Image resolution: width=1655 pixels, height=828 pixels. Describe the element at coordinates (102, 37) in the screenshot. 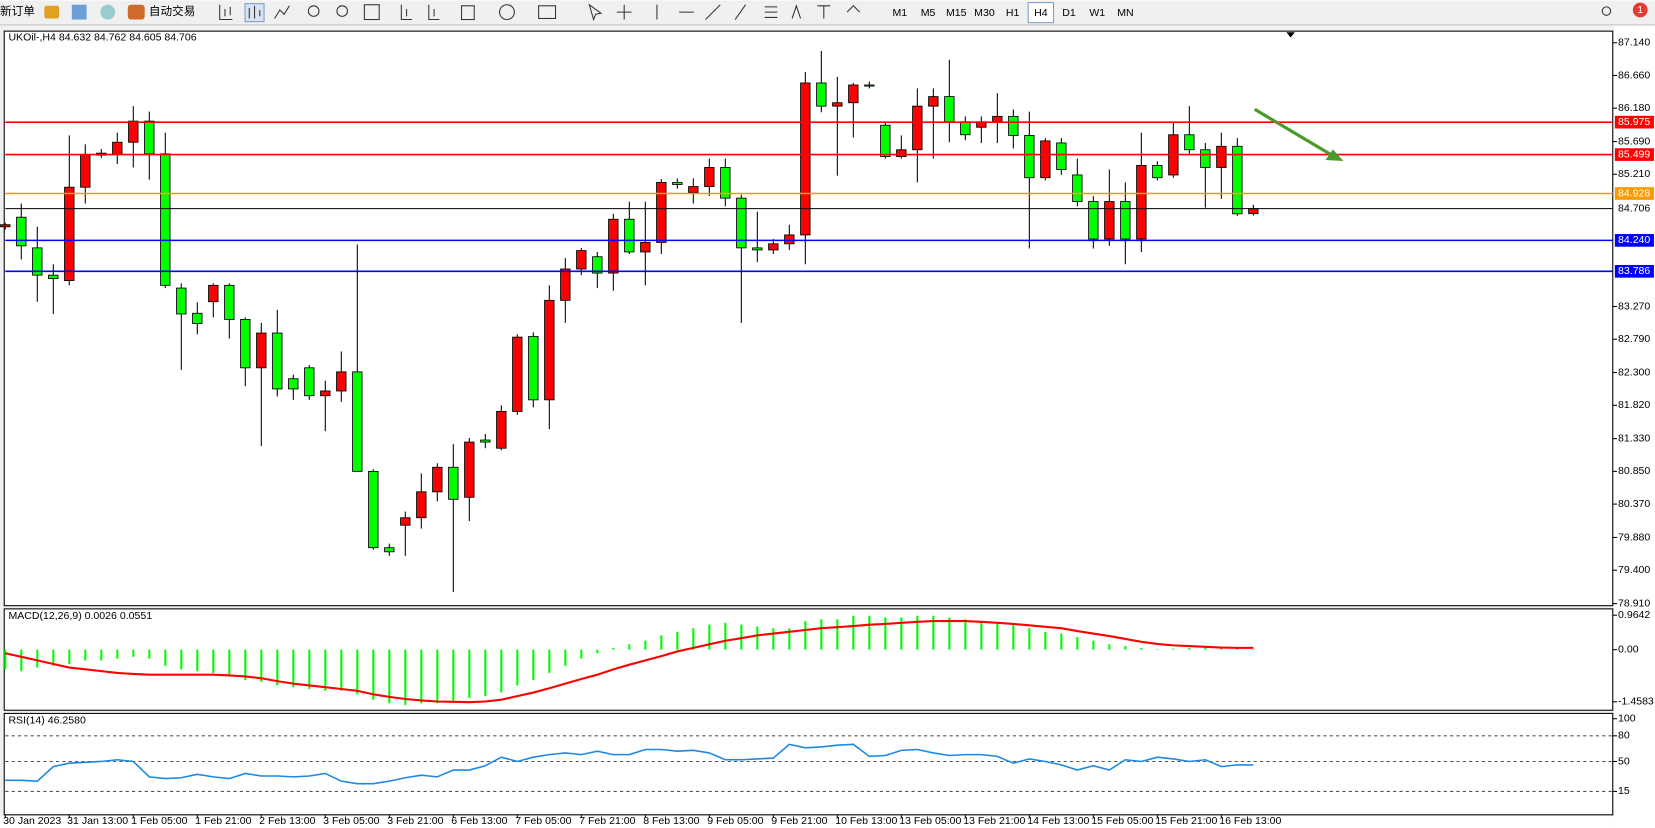

I see `chart-title: UKOil-,H4 84.632 84.762 84.605 84.706` at that location.